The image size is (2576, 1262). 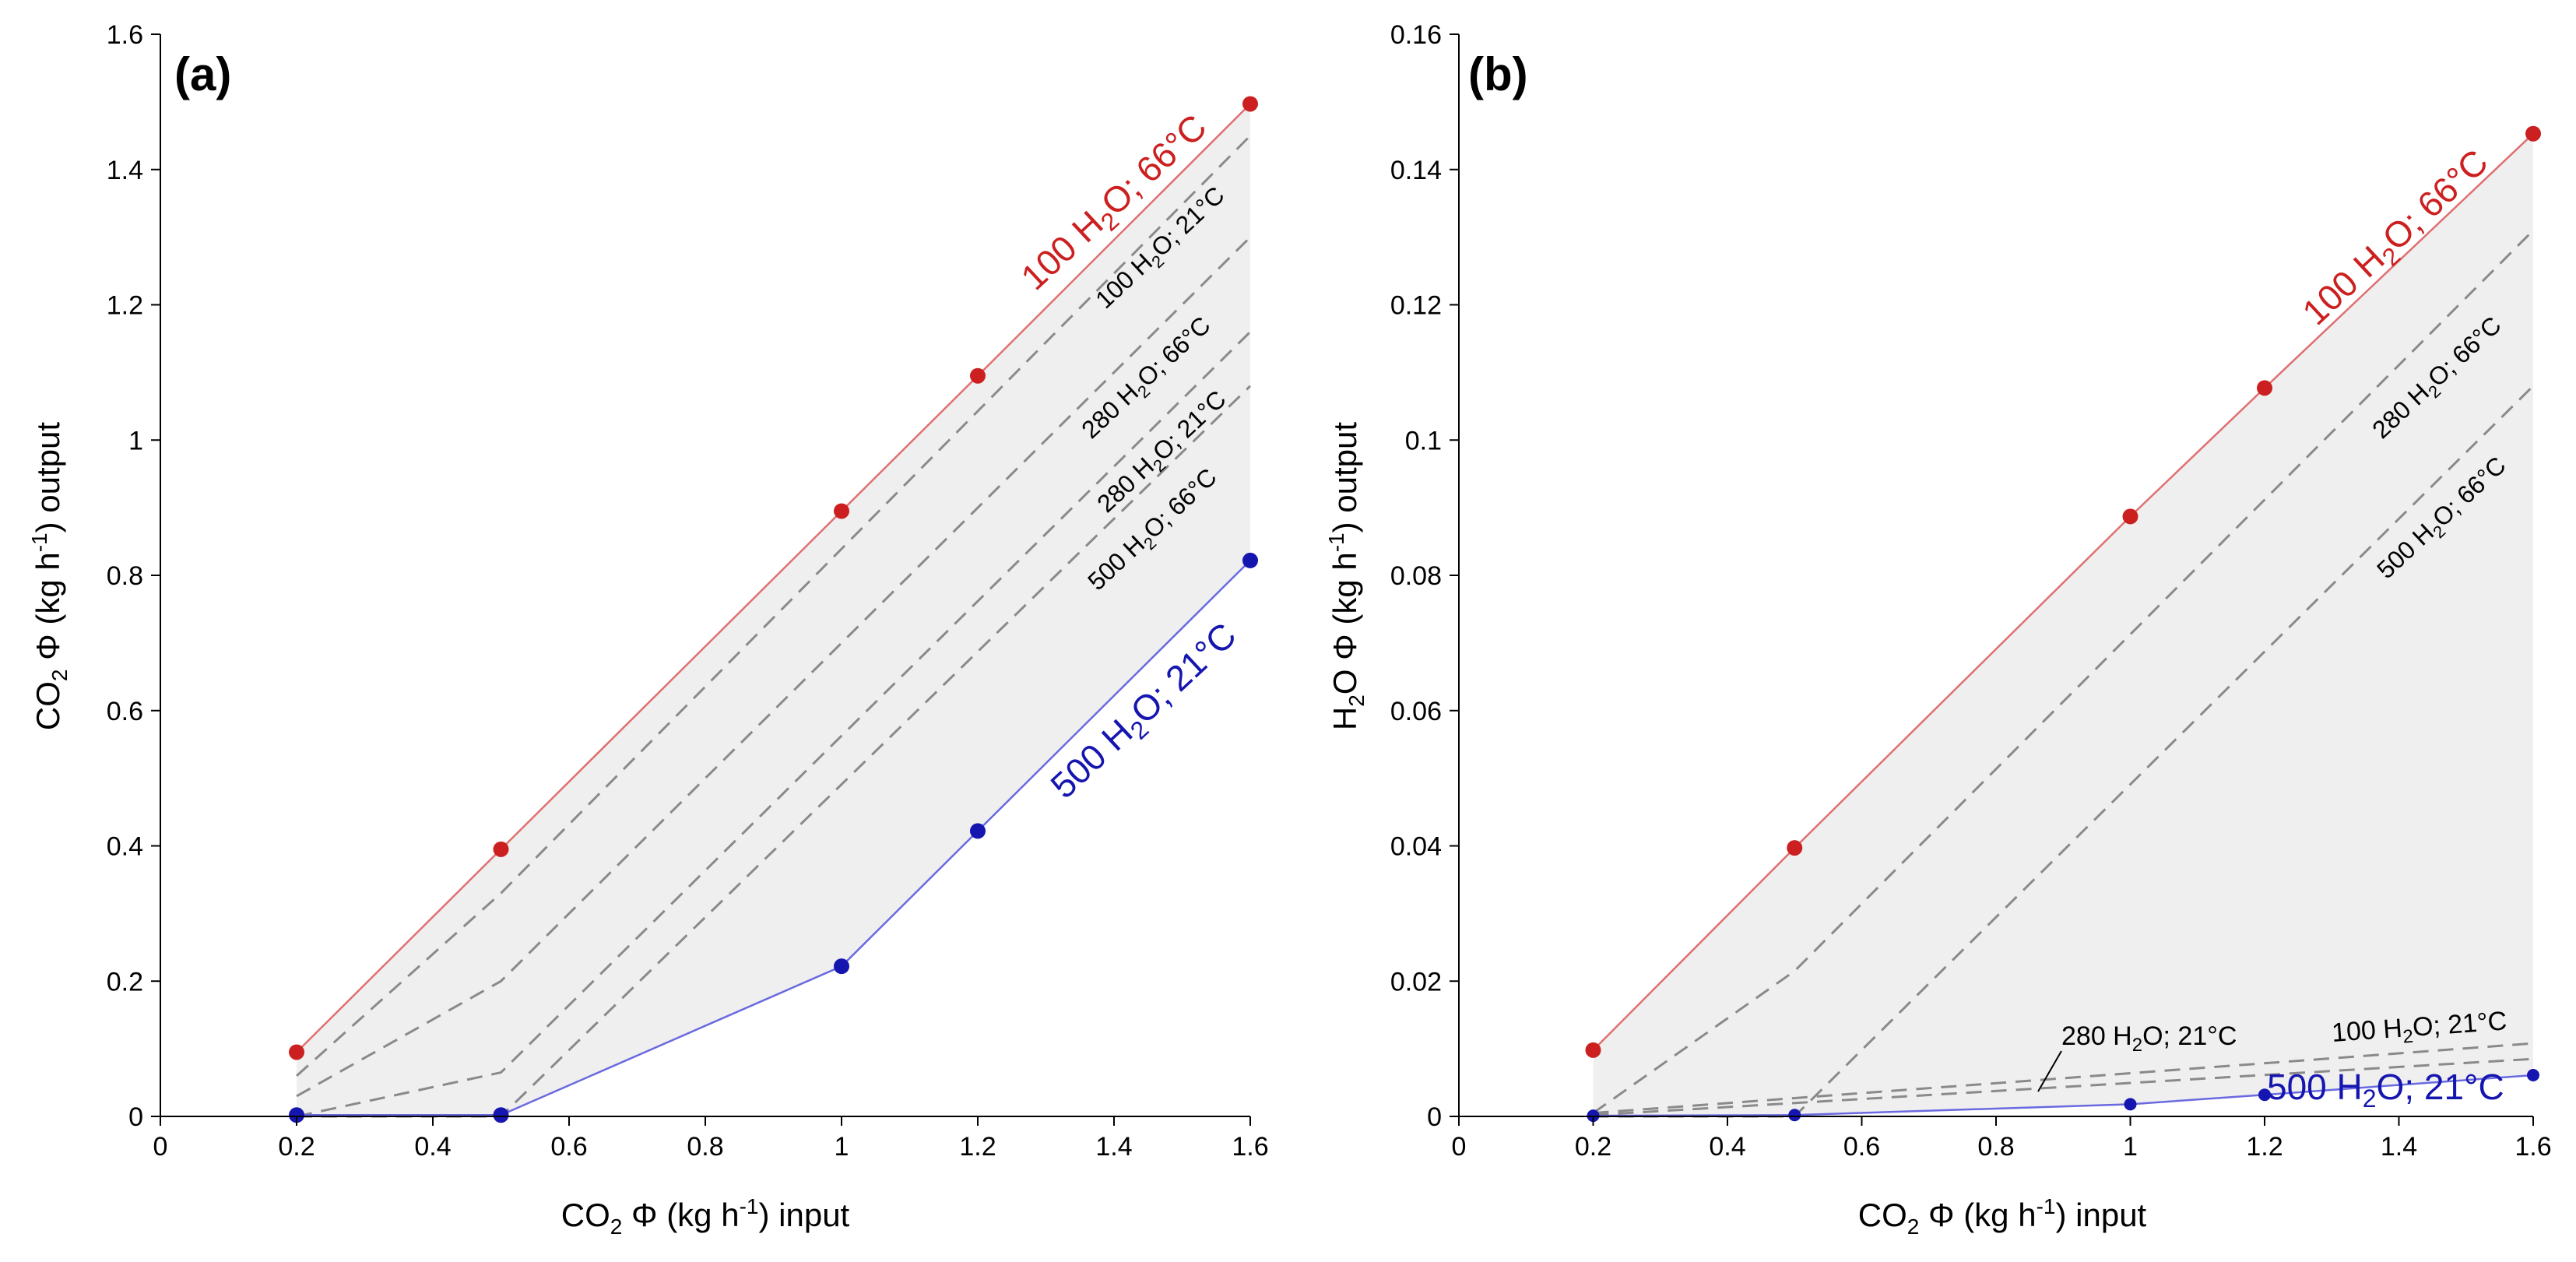 What do you see at coordinates (2399, 1147) in the screenshot?
I see `x-tick-label-b-7: 1.4` at bounding box center [2399, 1147].